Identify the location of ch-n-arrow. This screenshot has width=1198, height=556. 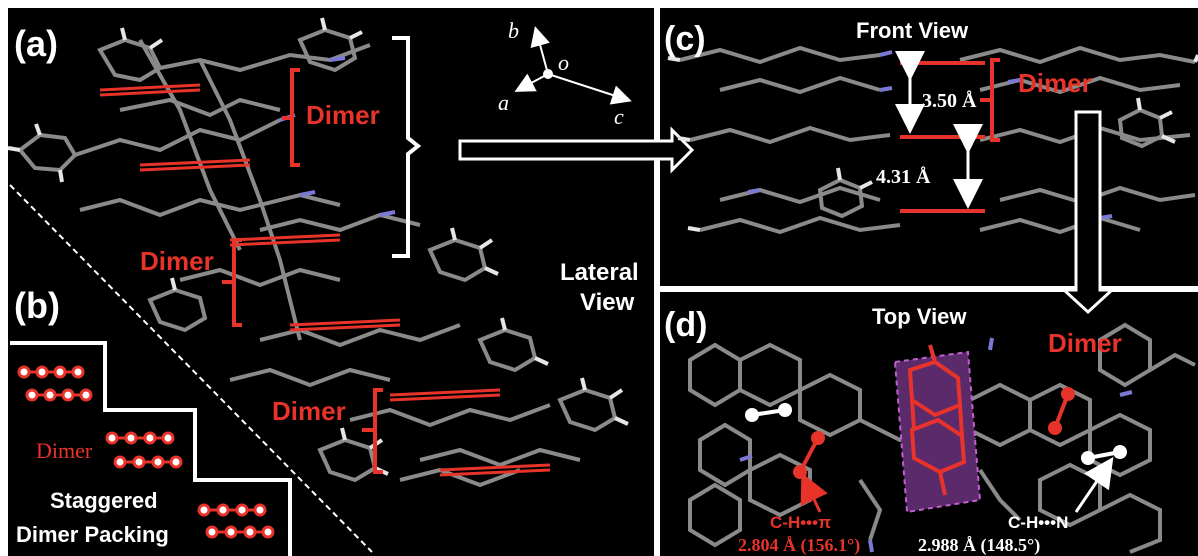
(1094, 485).